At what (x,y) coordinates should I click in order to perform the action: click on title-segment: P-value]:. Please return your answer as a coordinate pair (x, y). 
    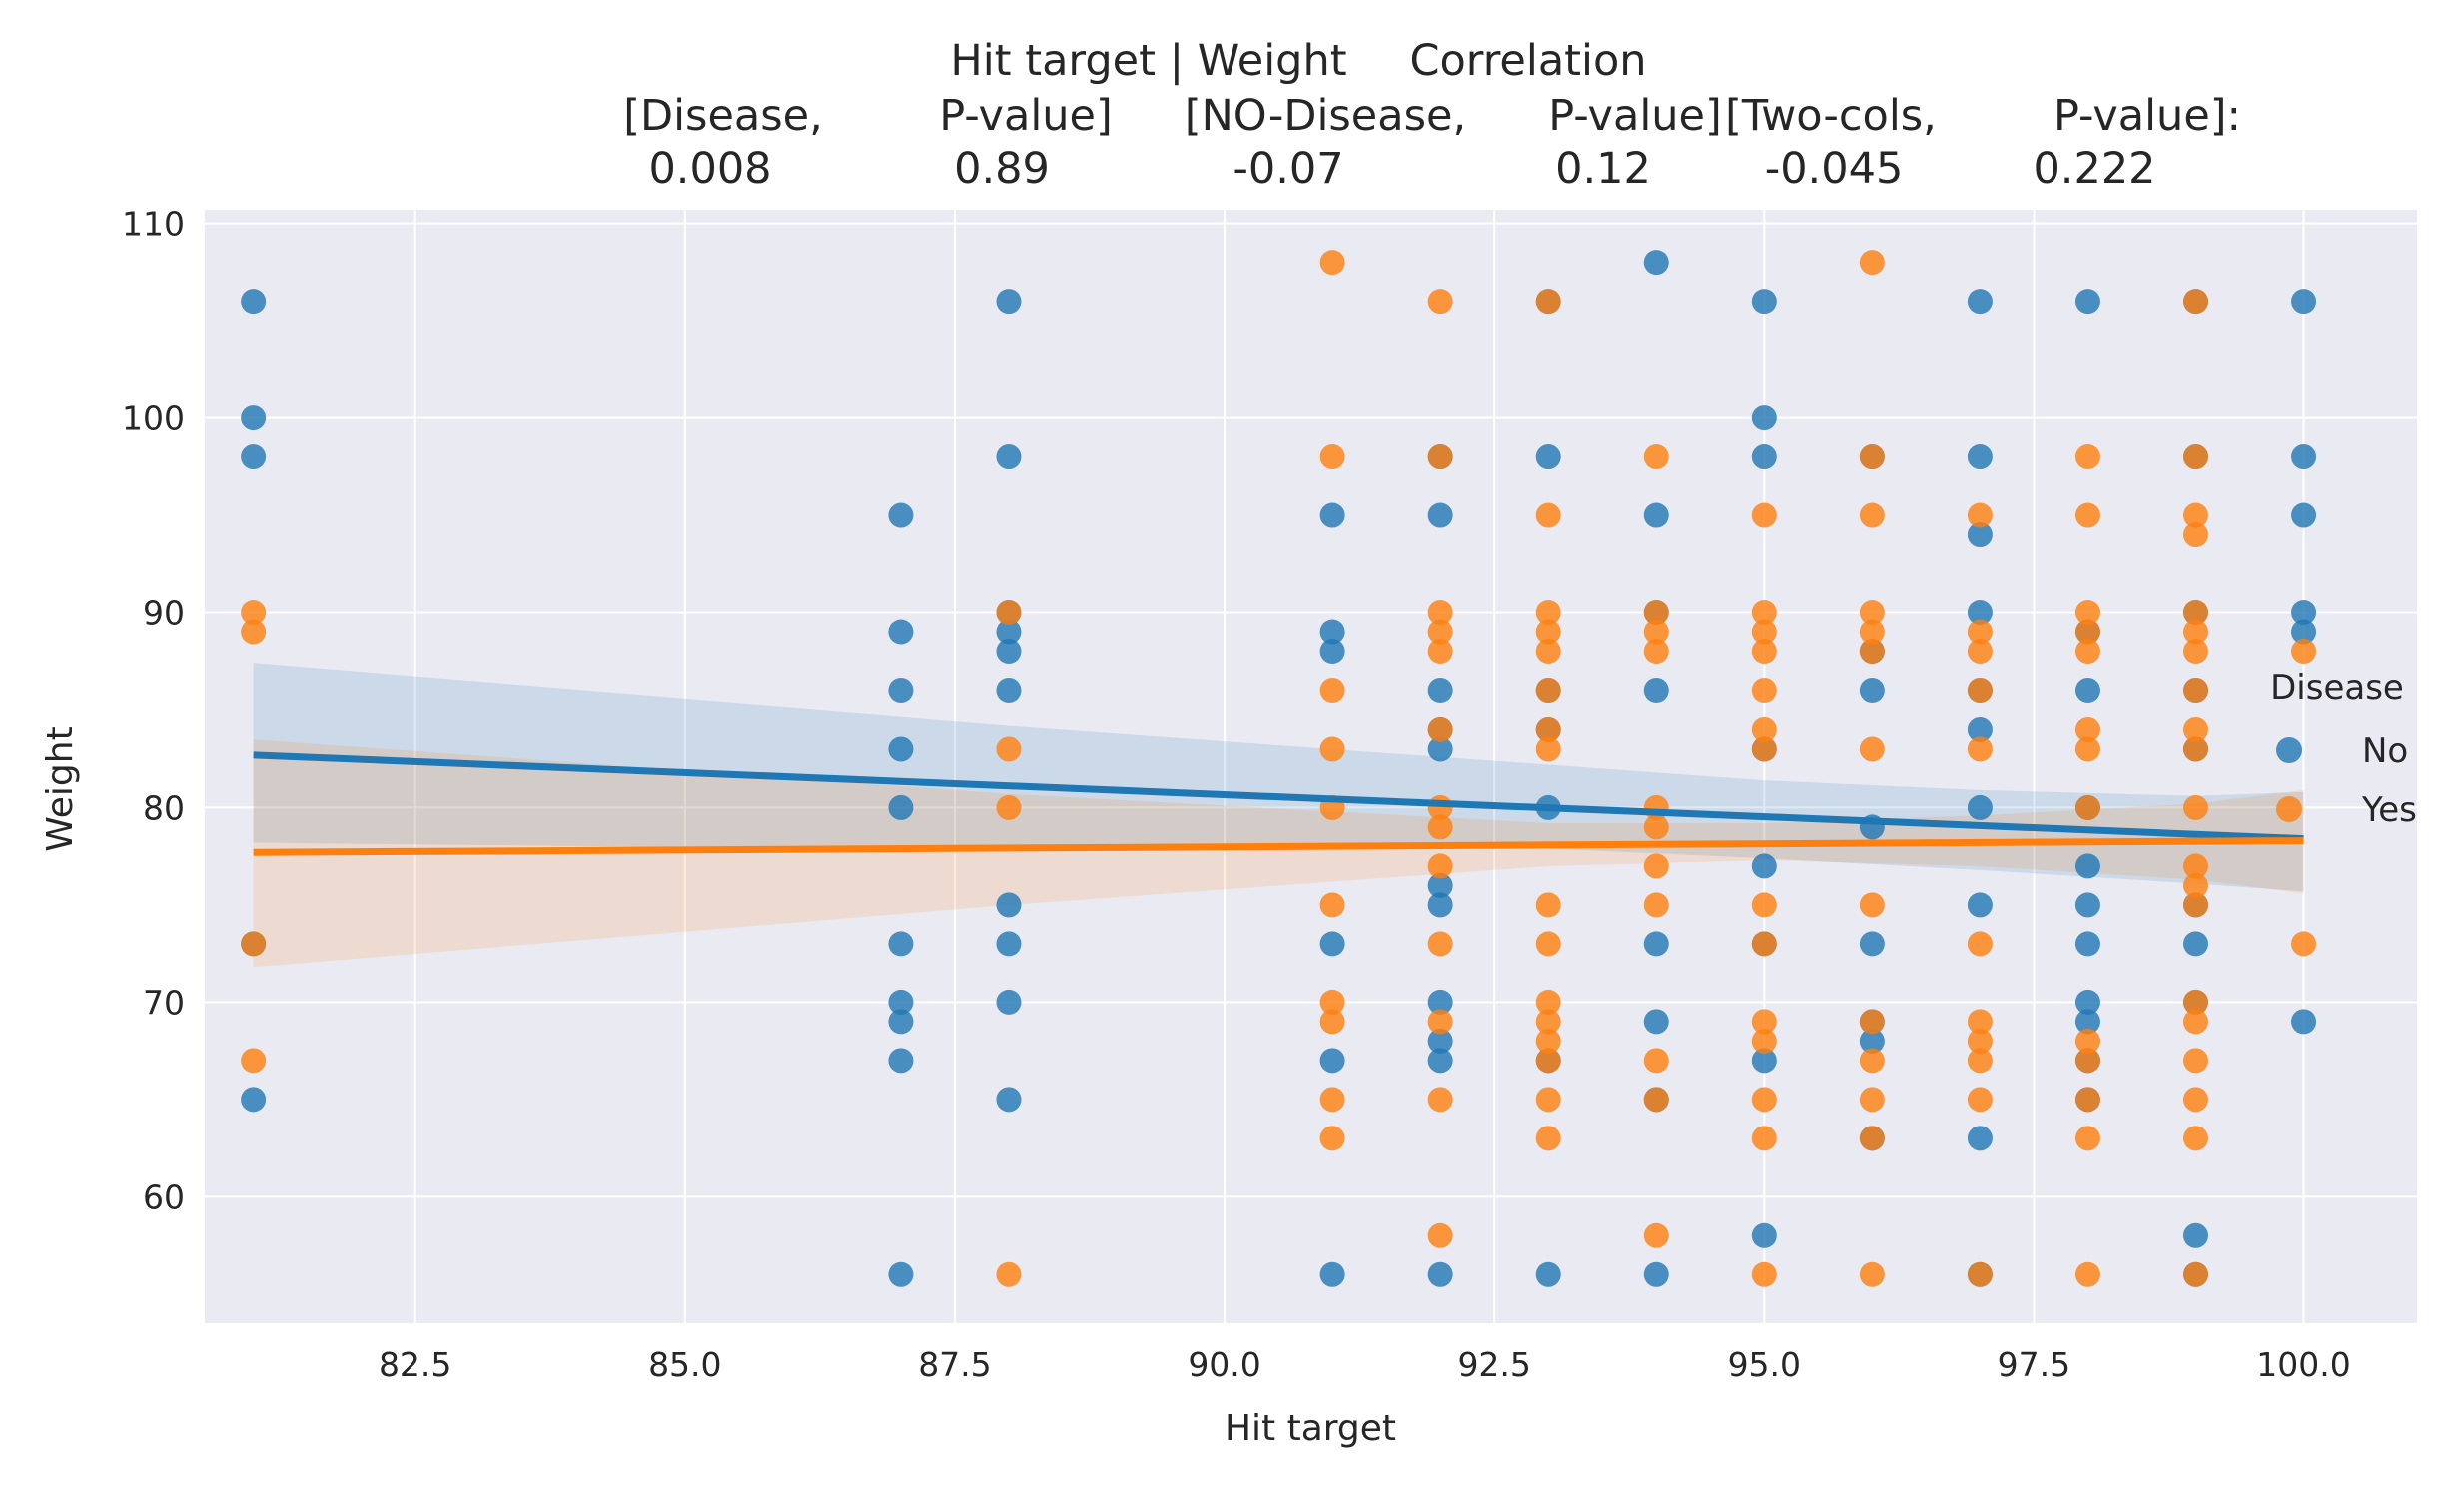
    Looking at the image, I should click on (2147, 116).